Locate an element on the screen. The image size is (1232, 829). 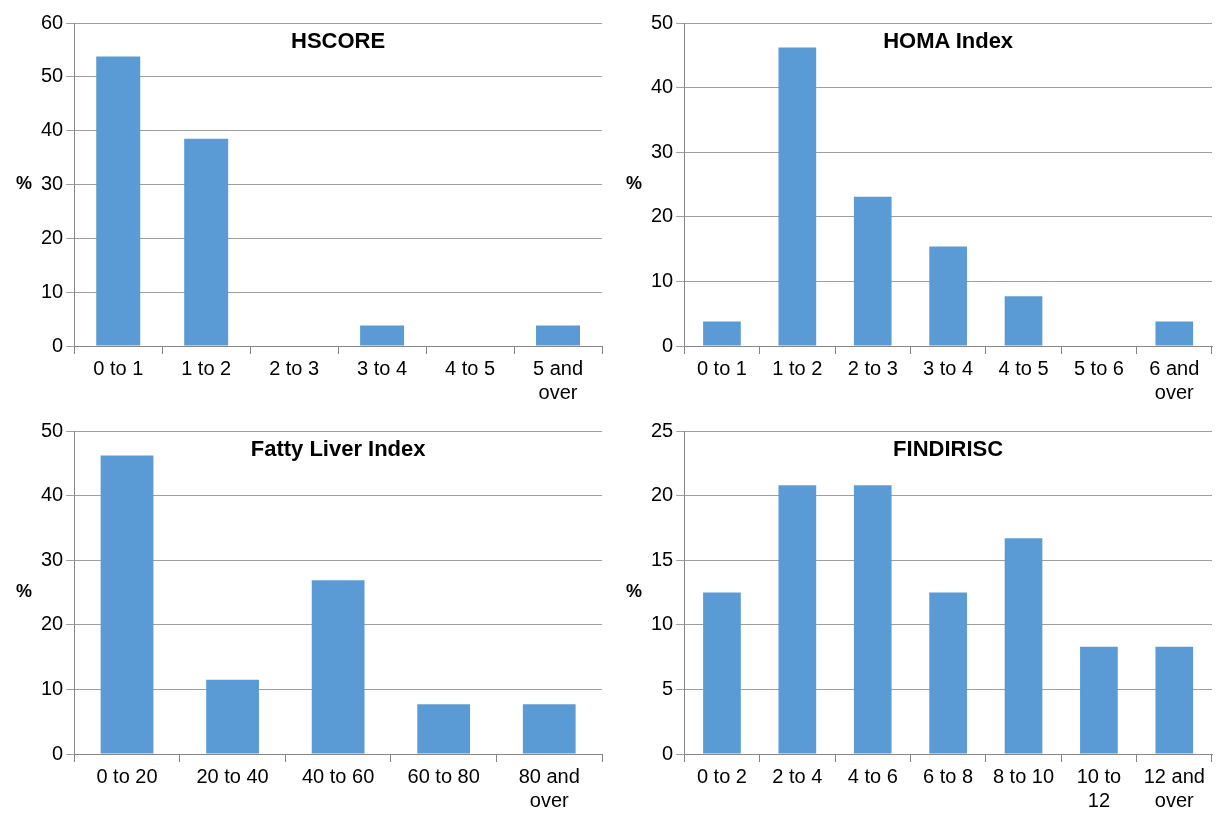
y-tick-label: 60 is located at coordinates (52, 21).